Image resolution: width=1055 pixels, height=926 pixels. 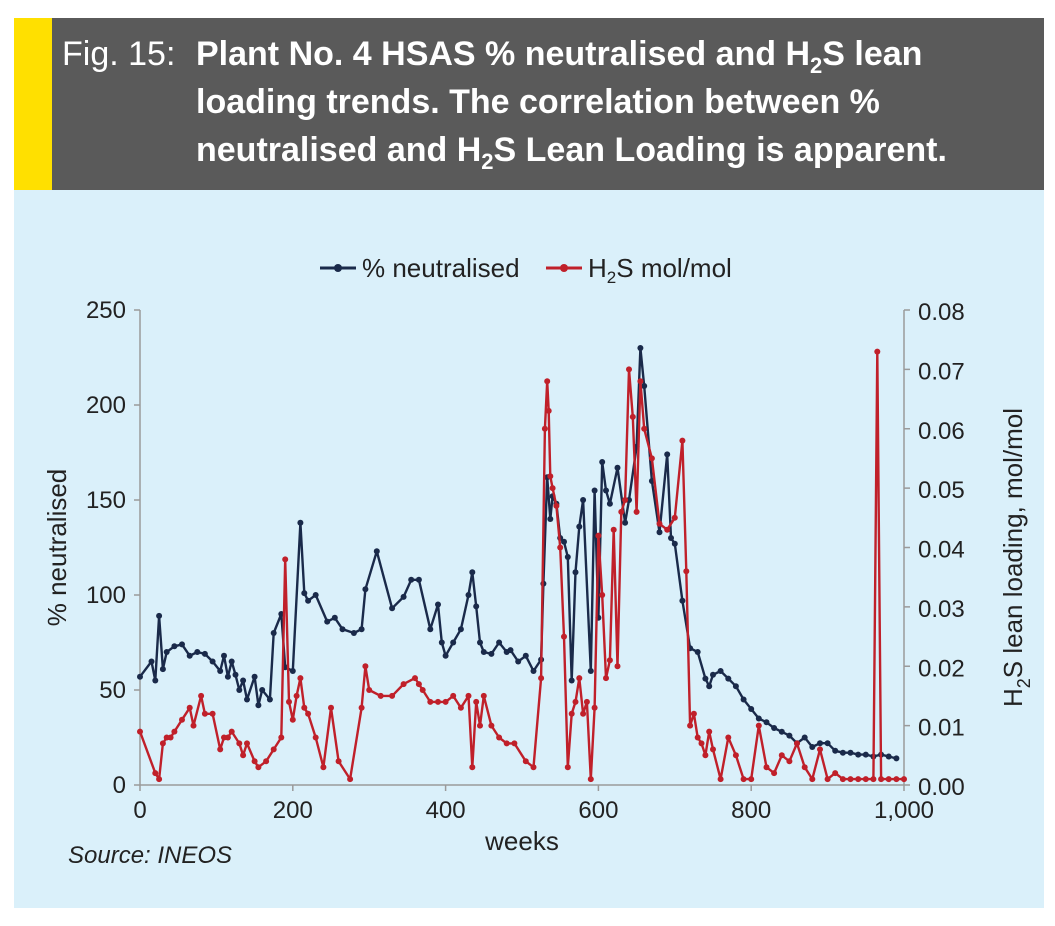 I want to click on figure-number: Fig. 15:, so click(x=119, y=54).